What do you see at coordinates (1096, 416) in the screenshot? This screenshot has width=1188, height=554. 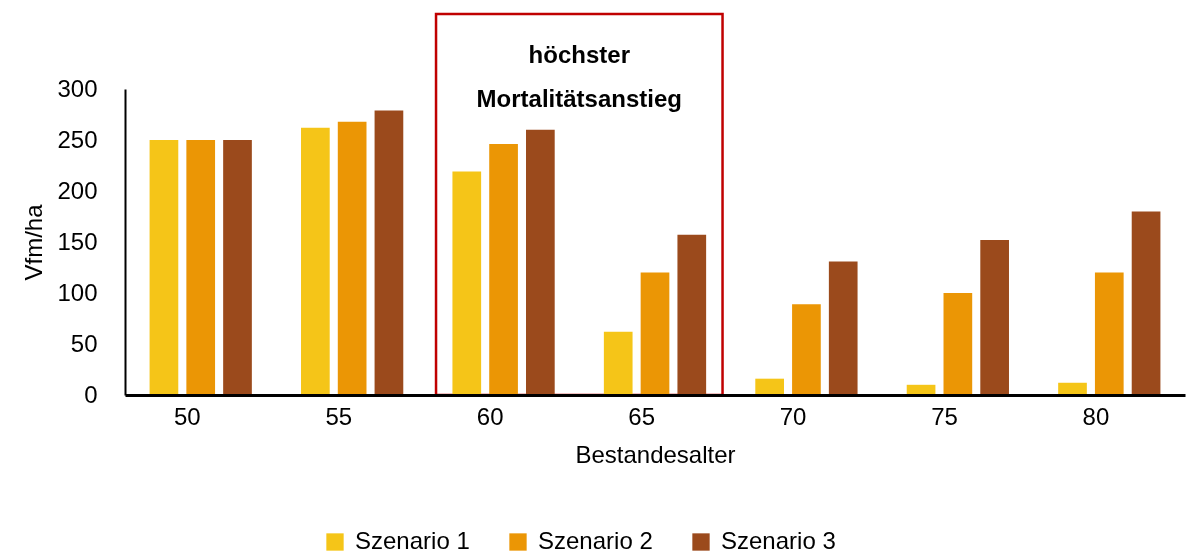 I see `x-tick-label: 80` at bounding box center [1096, 416].